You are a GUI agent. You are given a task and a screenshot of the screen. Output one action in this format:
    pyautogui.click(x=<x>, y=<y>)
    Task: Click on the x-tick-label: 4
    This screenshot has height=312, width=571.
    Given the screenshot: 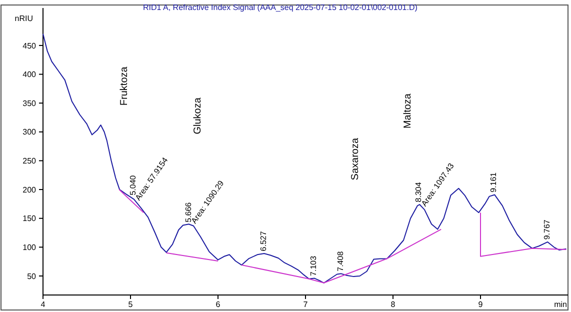 What is the action you would take?
    pyautogui.click(x=43, y=304)
    